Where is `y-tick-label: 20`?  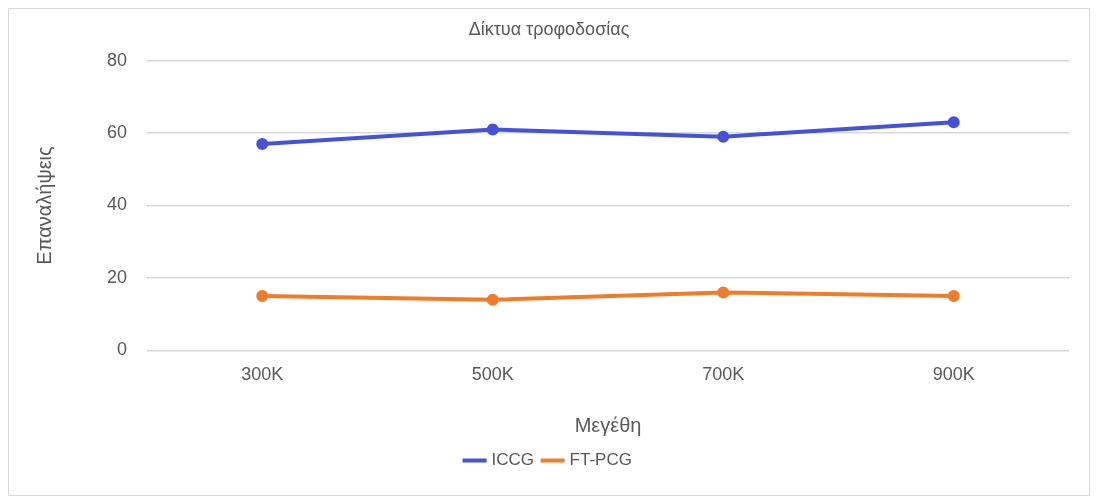 y-tick-label: 20 is located at coordinates (117, 276).